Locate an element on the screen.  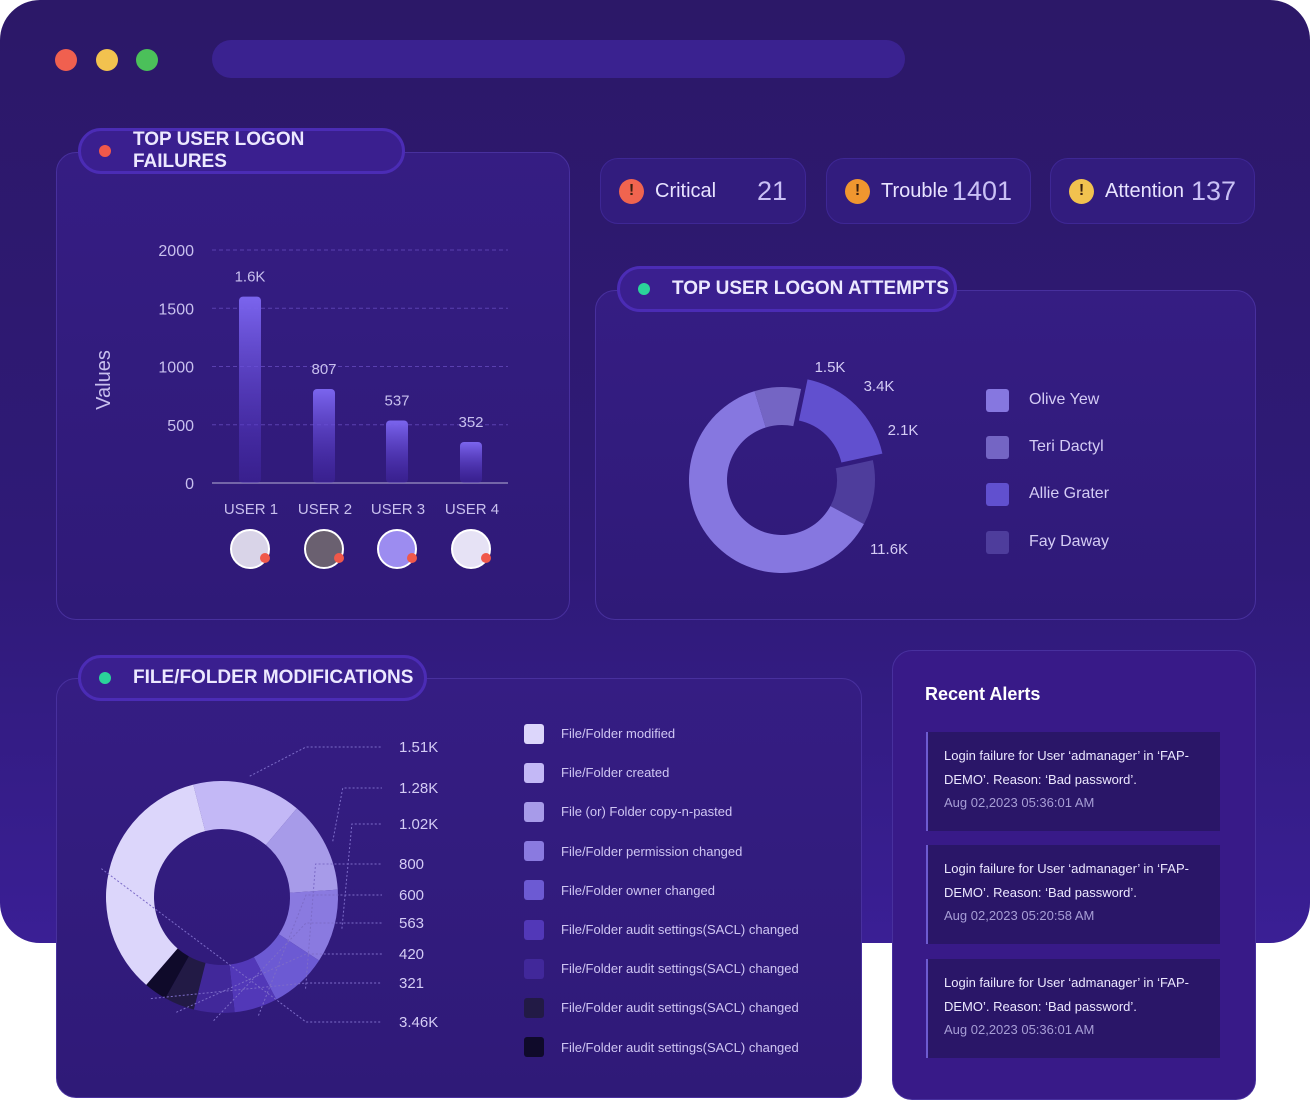
data-label: 563 is located at coordinates (411, 923).